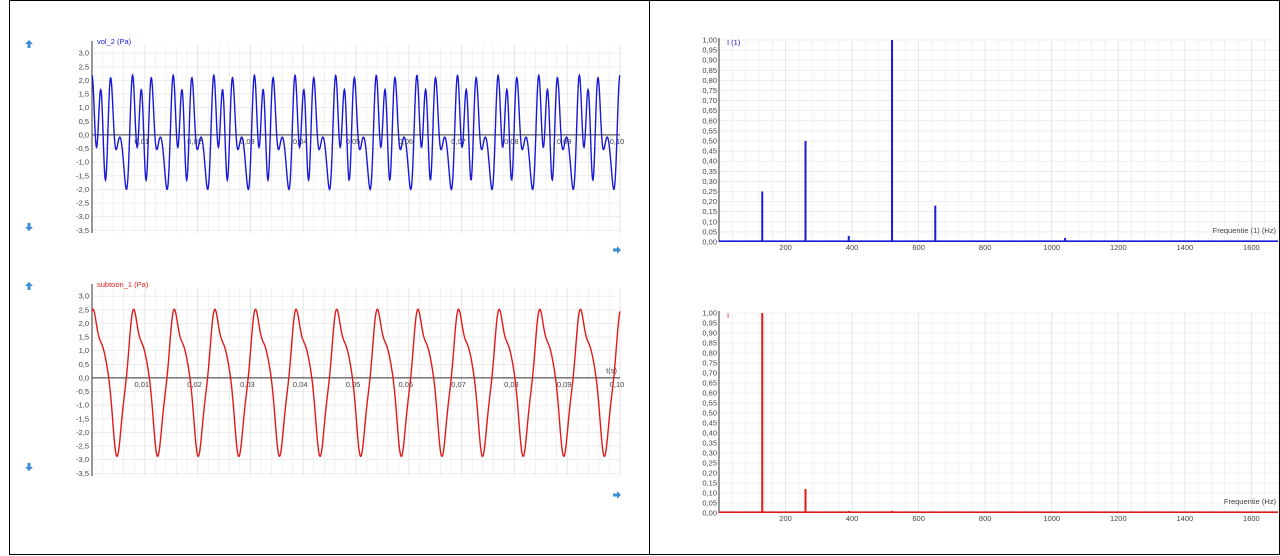 This screenshot has width=1280, height=556. I want to click on x-tick-label: 200, so click(785, 518).